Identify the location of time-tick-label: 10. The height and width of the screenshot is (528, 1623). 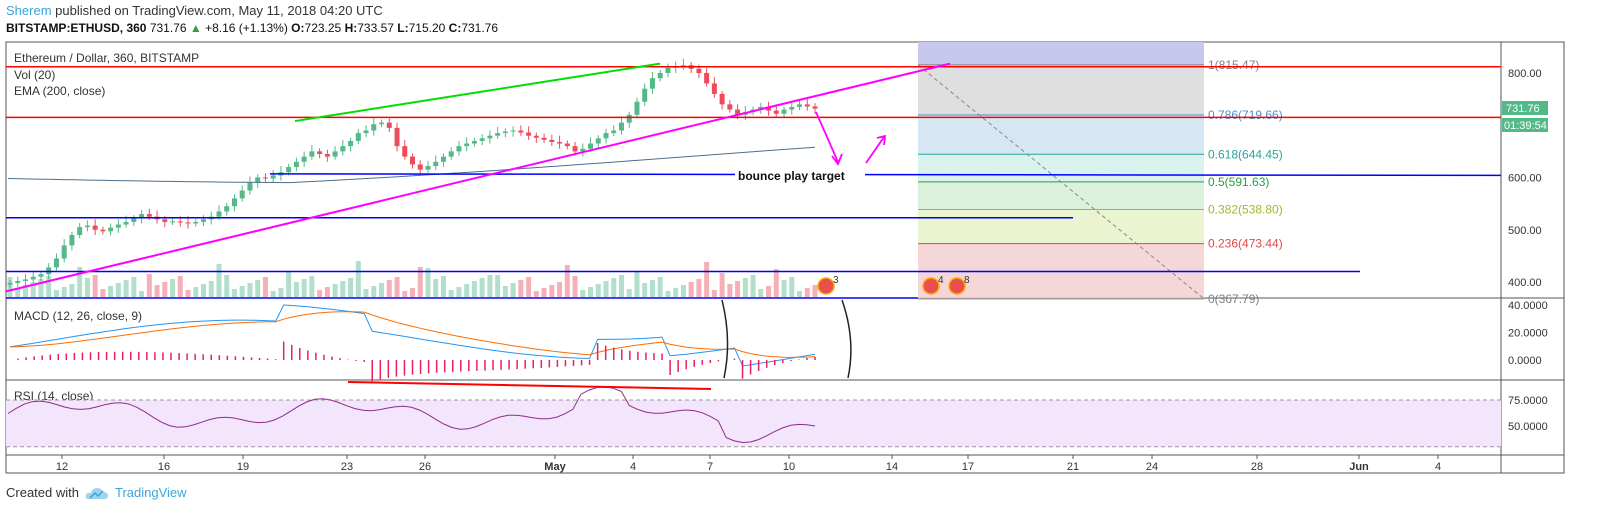
(789, 467).